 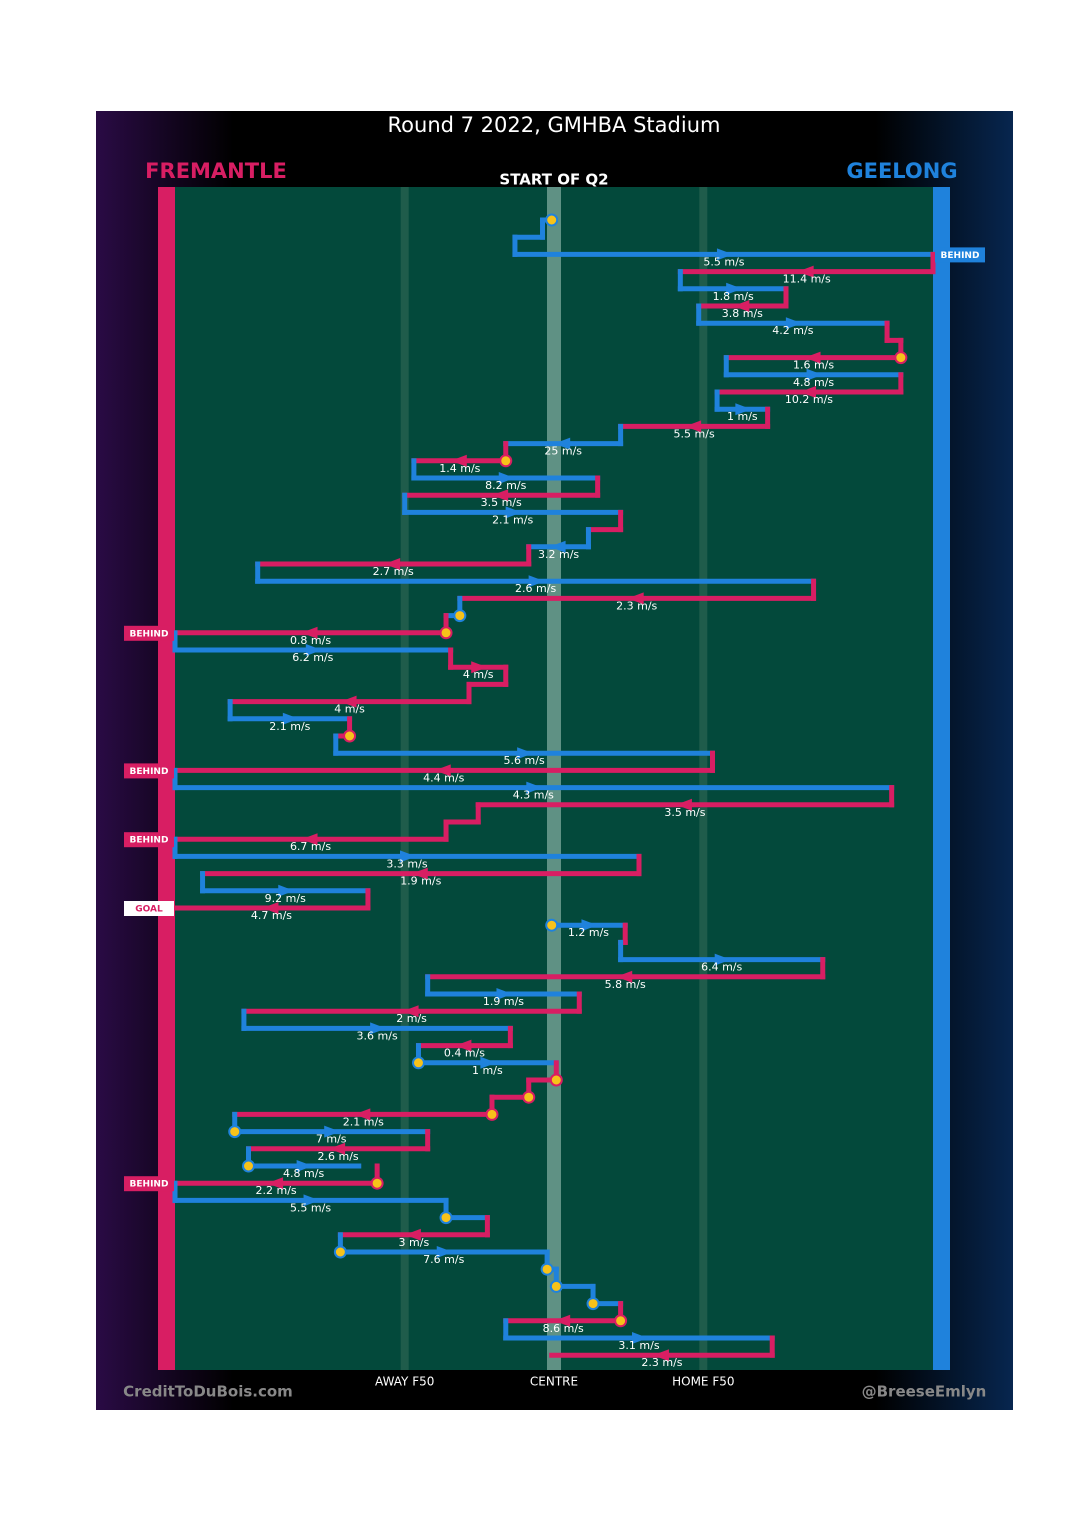 I want to click on speed-label: 4.8 m/s, so click(x=303, y=1173).